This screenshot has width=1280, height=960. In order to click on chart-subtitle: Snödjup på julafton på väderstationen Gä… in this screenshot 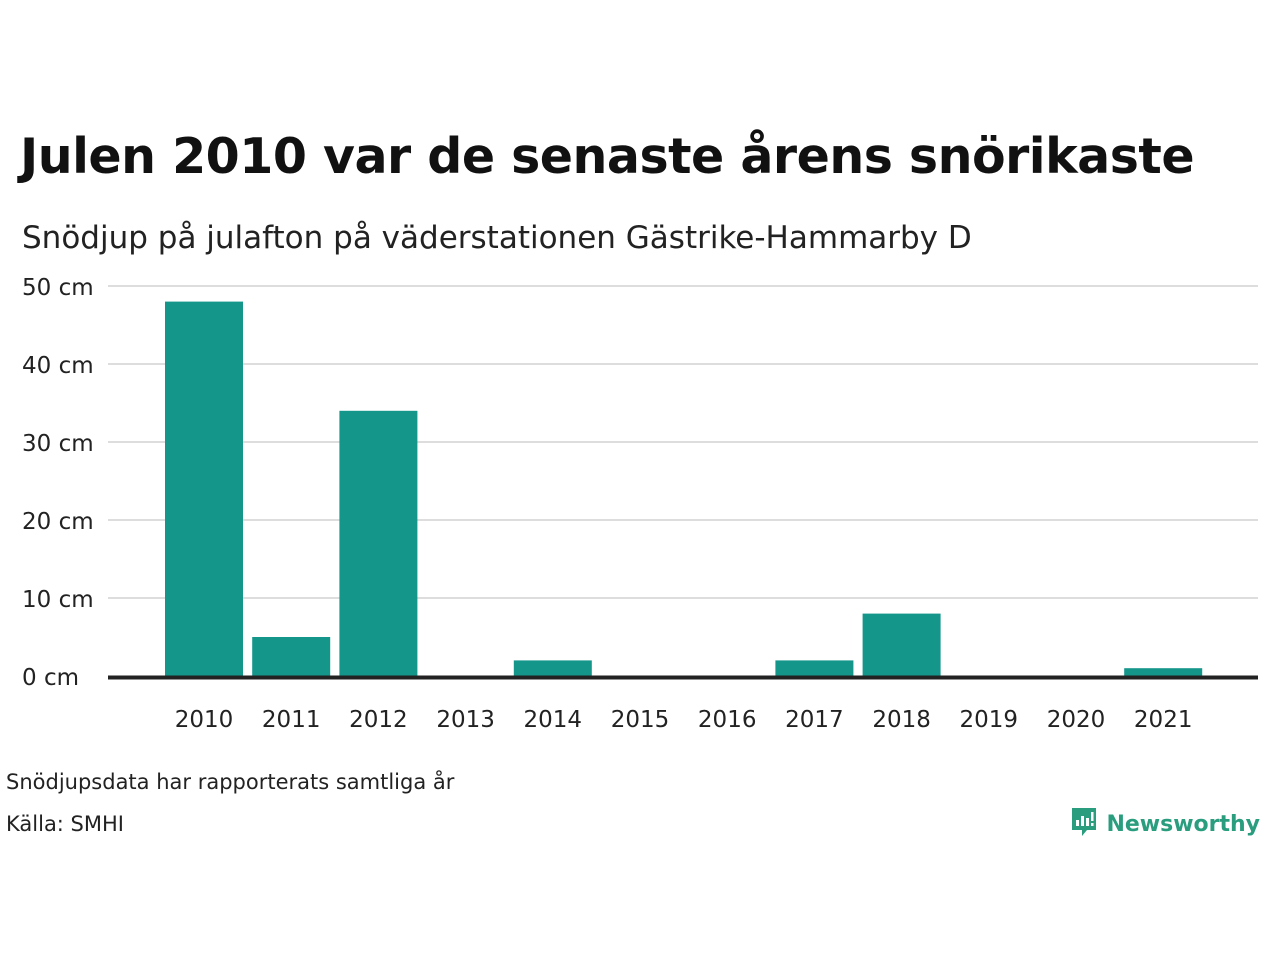, I will do `click(497, 238)`.